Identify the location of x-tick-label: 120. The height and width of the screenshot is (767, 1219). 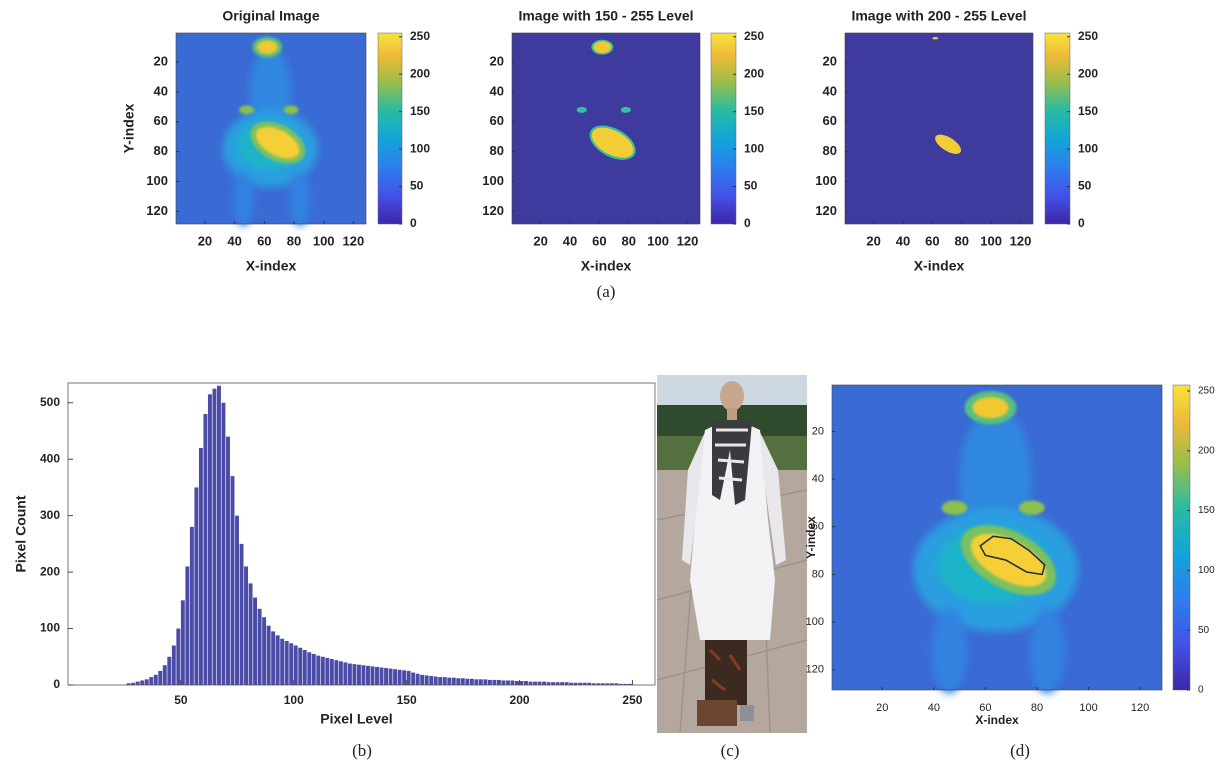
(688, 240).